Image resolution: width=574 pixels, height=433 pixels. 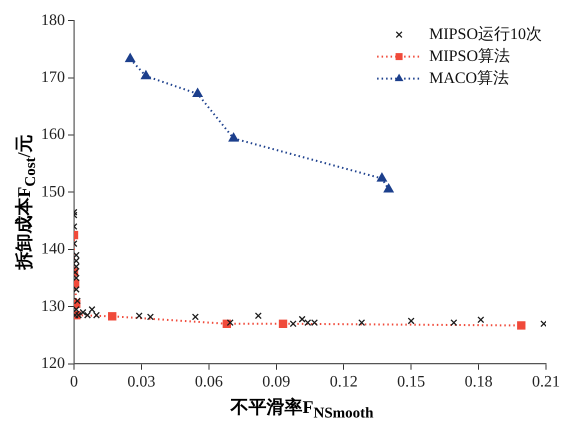 I want to click on legend-label: MIPSO算法, so click(x=469, y=55).